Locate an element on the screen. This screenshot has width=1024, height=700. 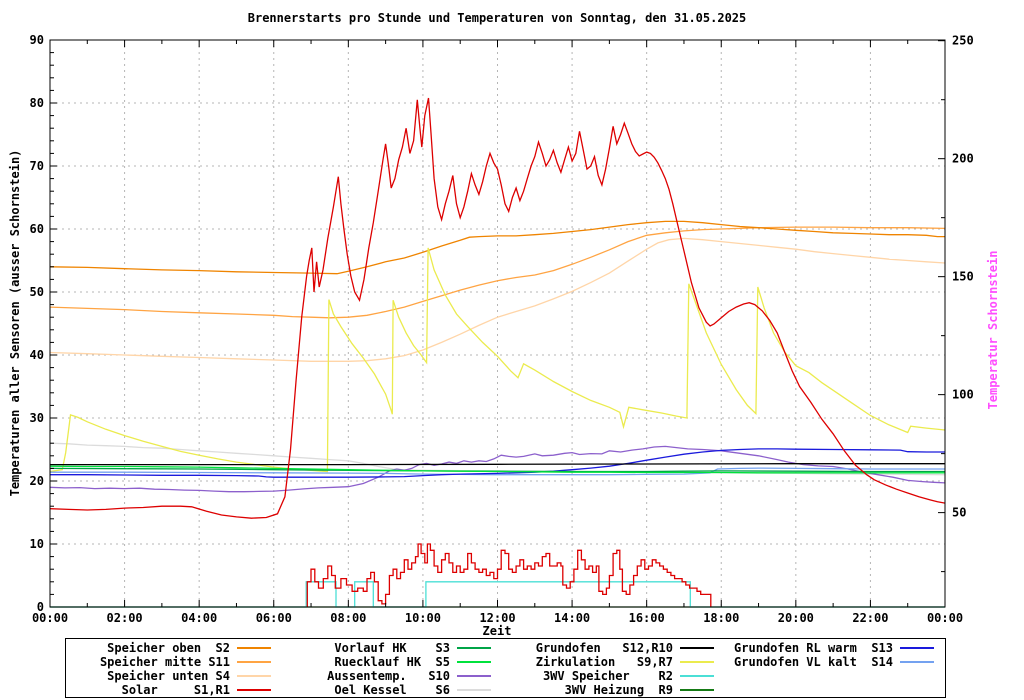
legend-swatch-s11 is located at coordinates (254, 662).